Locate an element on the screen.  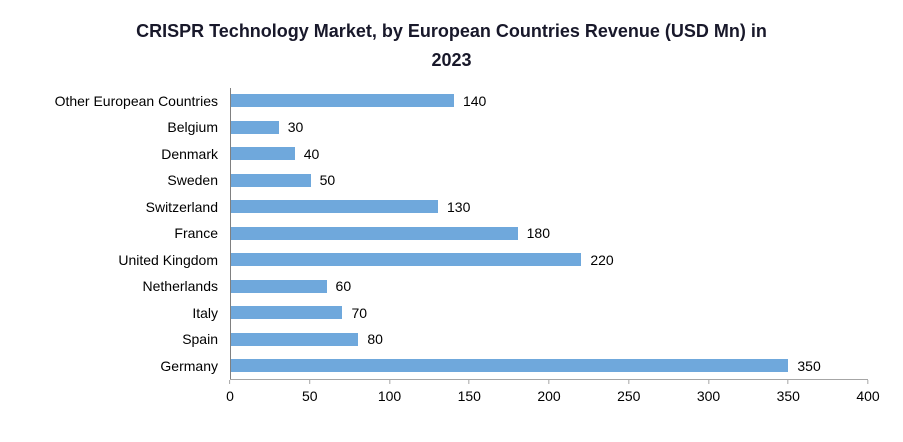
bar-track: 50 is located at coordinates (549, 180).